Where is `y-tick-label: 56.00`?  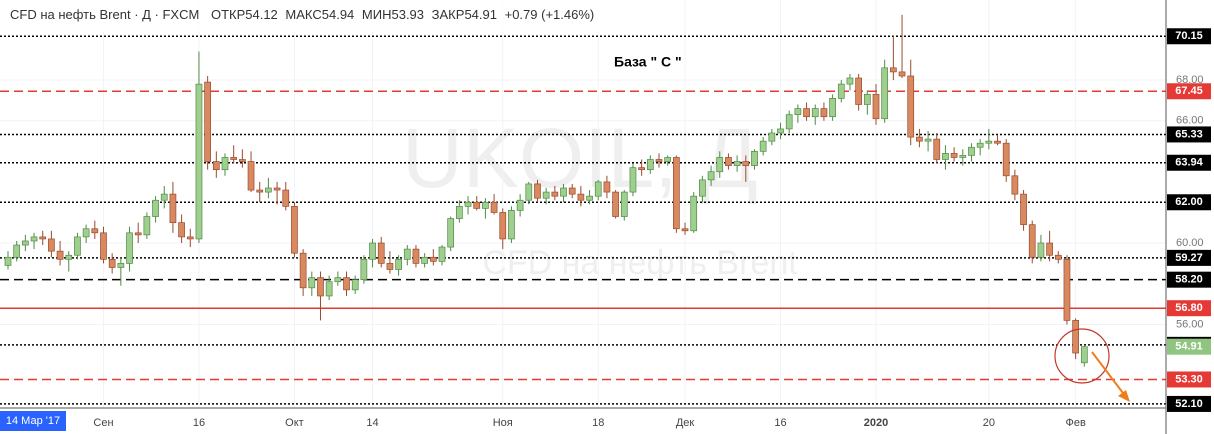 y-tick-label: 56.00 is located at coordinates (1190, 324).